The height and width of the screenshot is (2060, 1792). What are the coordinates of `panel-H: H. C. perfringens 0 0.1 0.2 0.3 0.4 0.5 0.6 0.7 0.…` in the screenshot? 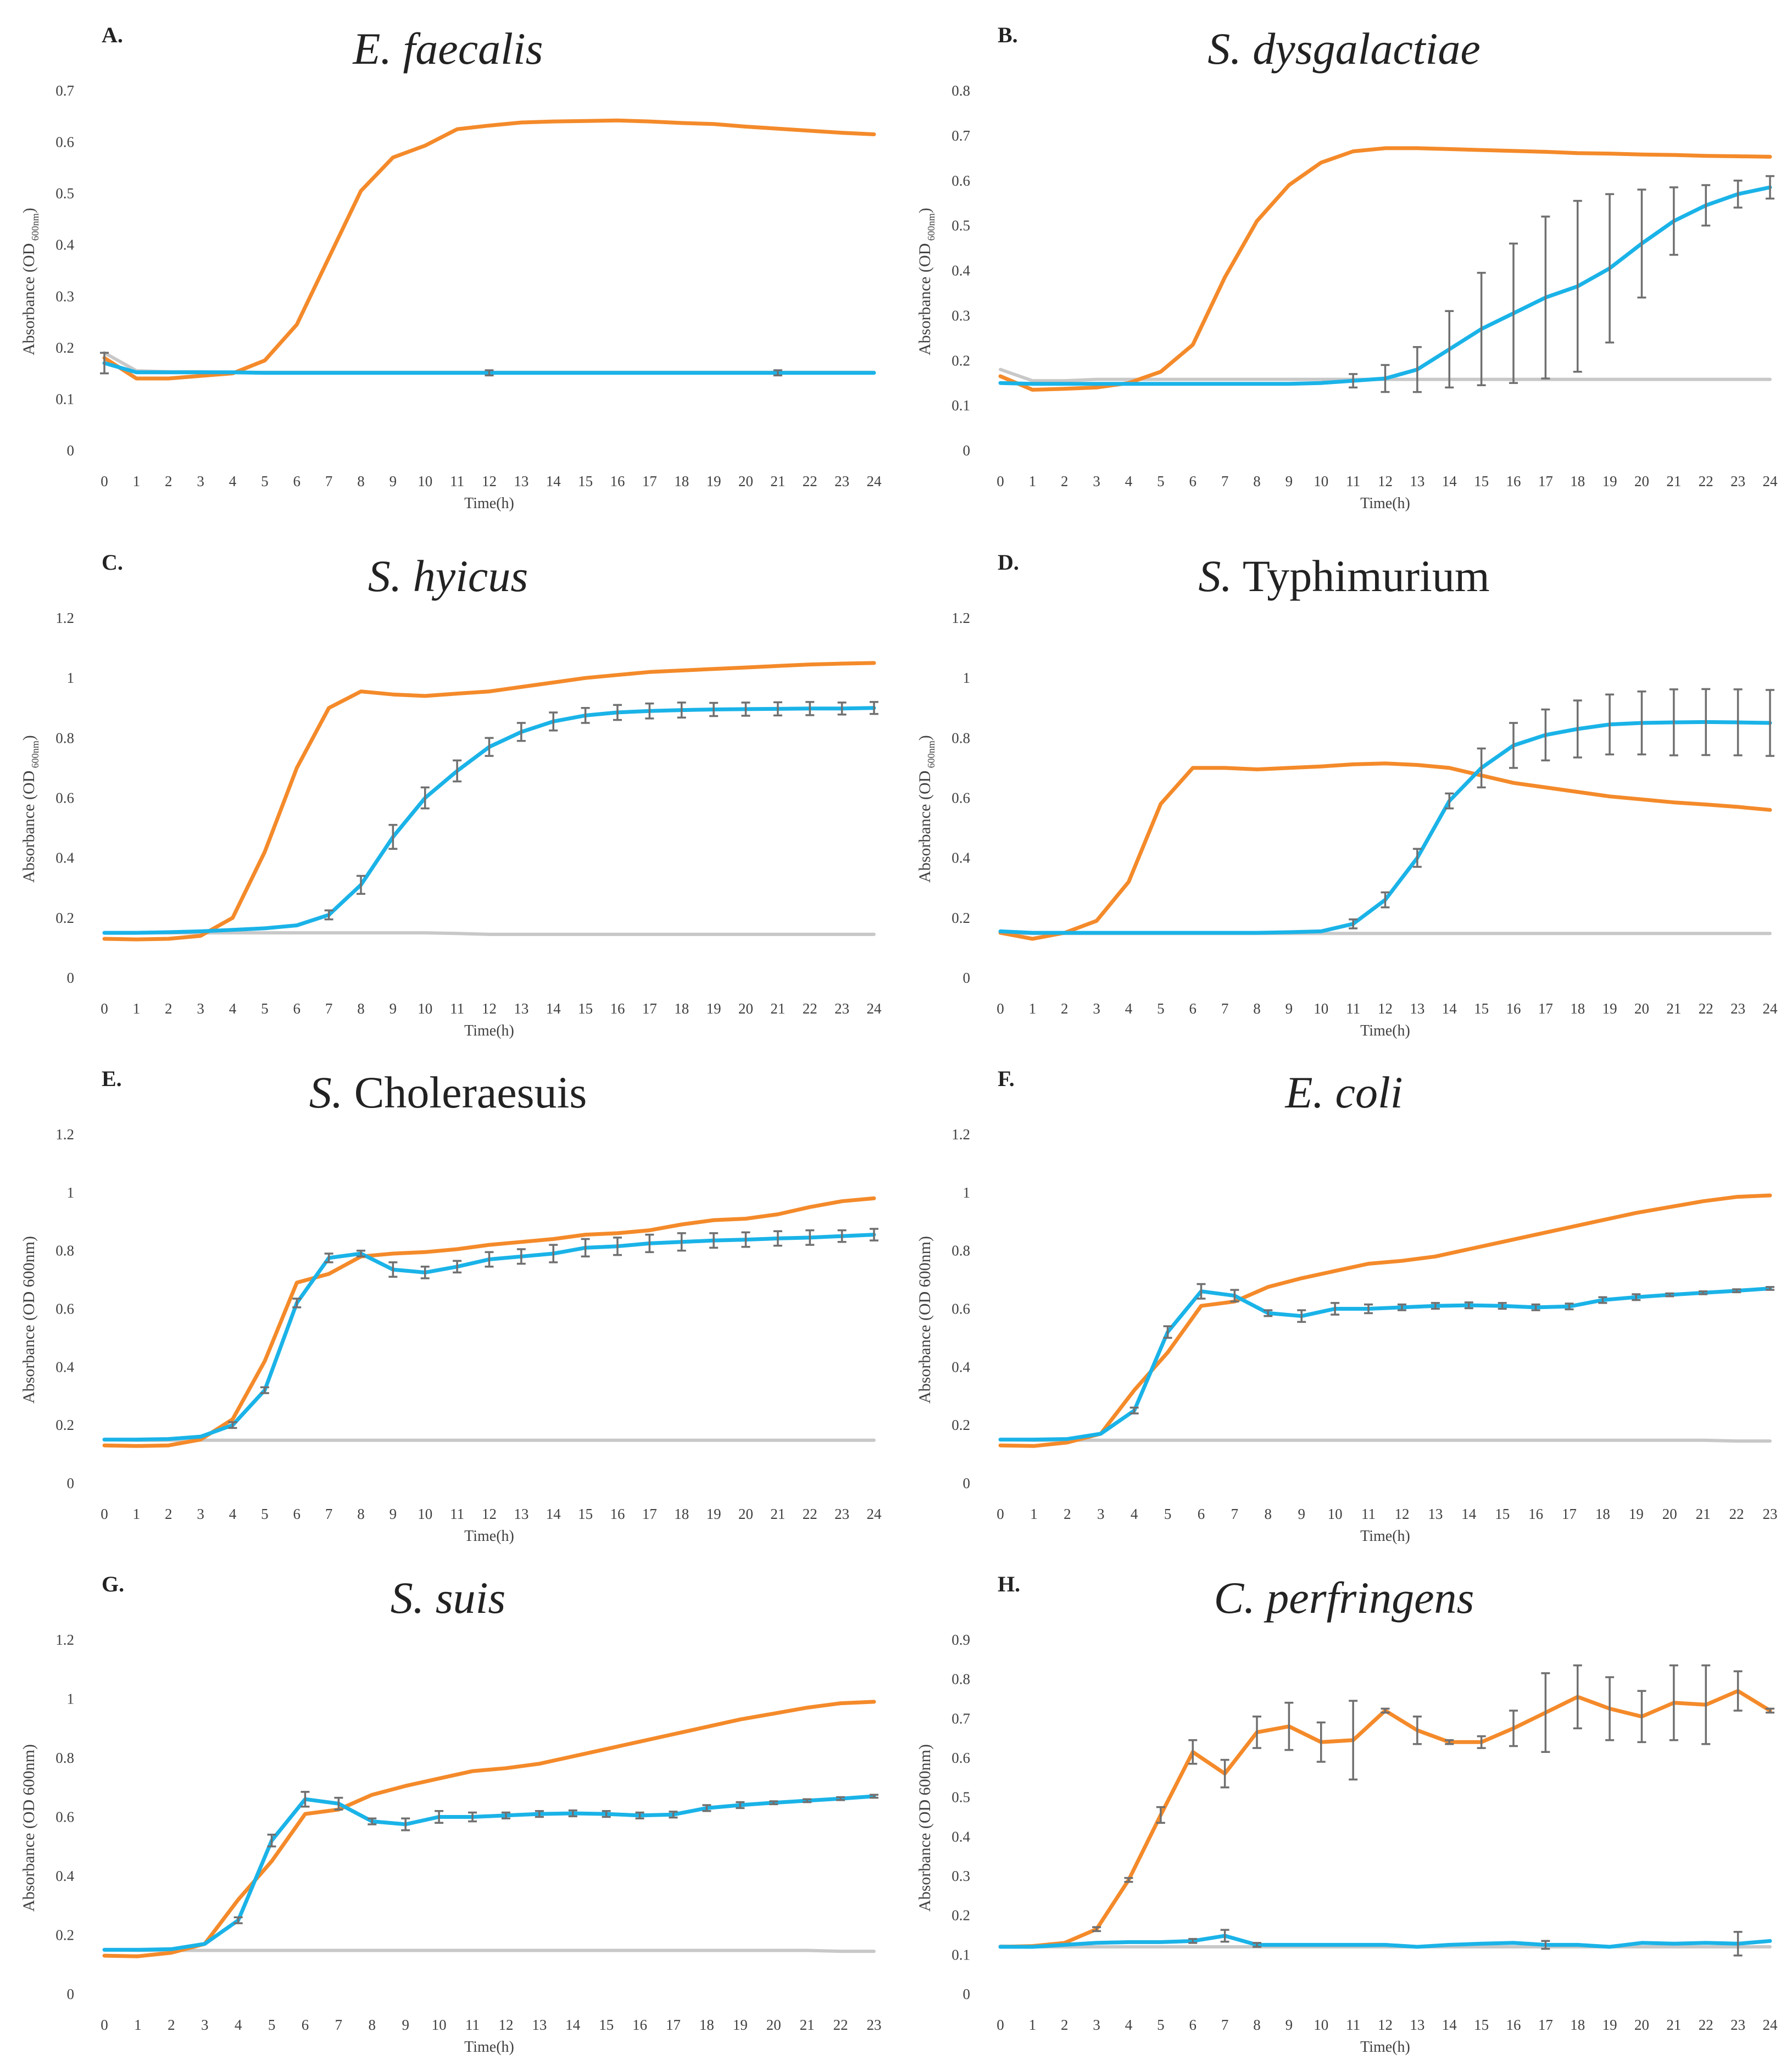 It's located at (1344, 1802).